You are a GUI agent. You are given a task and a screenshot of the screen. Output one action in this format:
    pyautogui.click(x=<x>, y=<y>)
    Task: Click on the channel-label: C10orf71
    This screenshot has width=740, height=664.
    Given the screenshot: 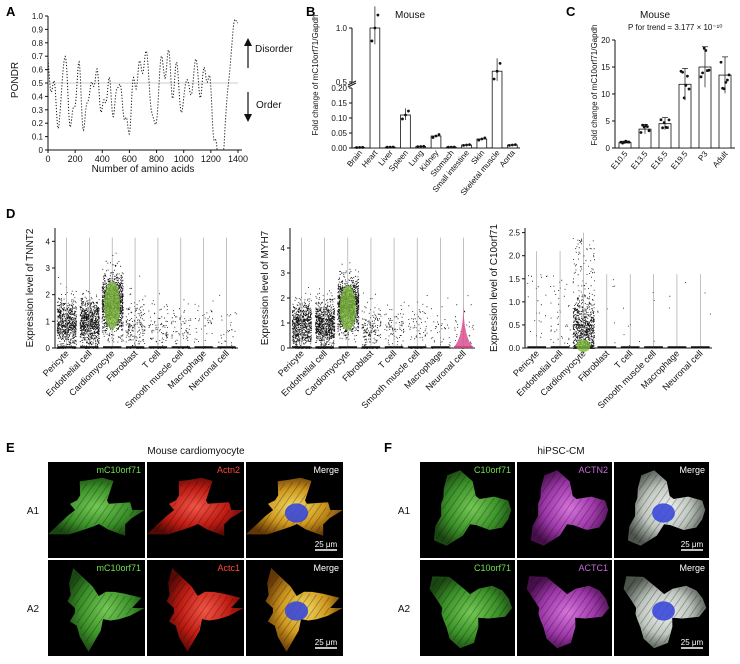 What is the action you would take?
    pyautogui.click(x=492, y=568)
    